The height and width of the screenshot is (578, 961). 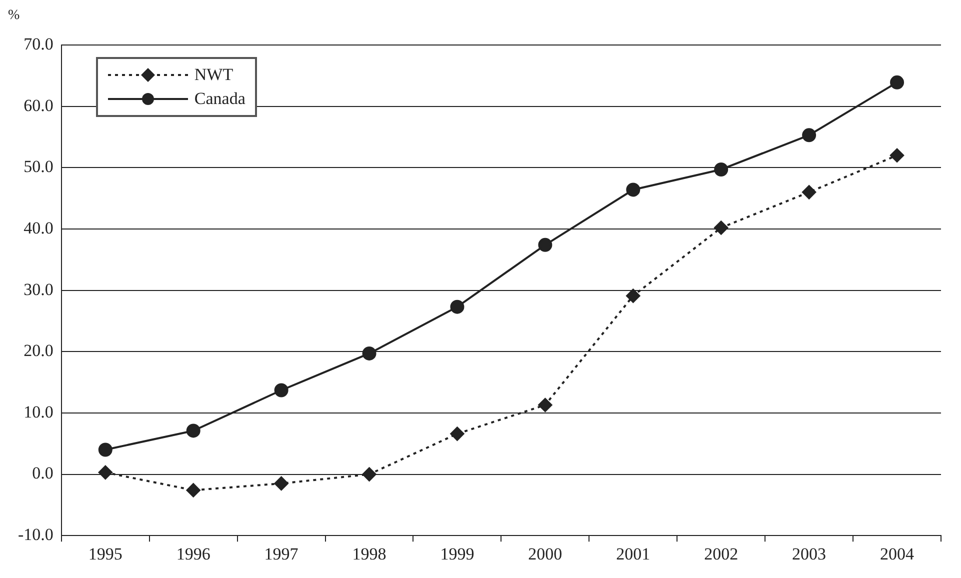 I want to click on y-tick-label: 50.0, so click(x=39, y=166).